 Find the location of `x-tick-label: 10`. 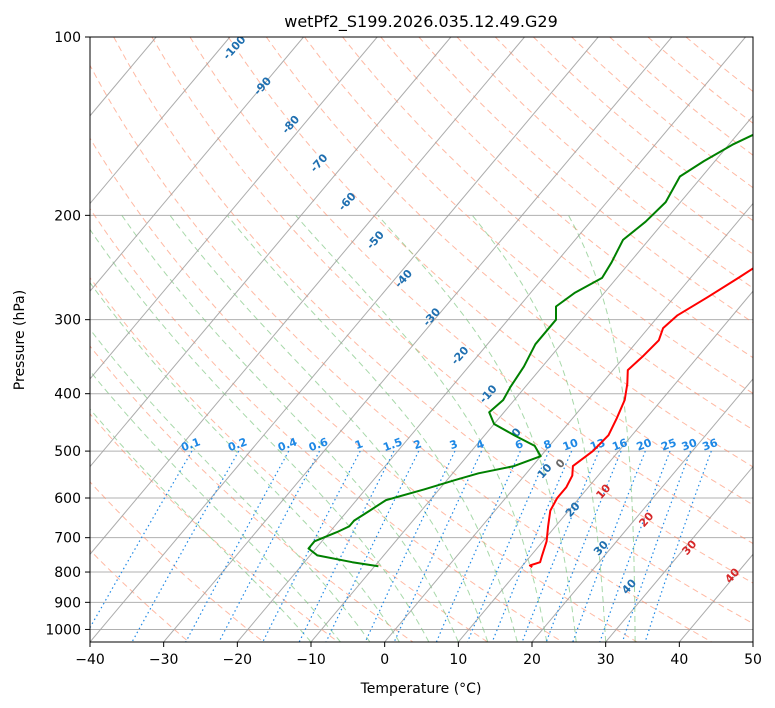

x-tick-label: 10 is located at coordinates (458, 660).